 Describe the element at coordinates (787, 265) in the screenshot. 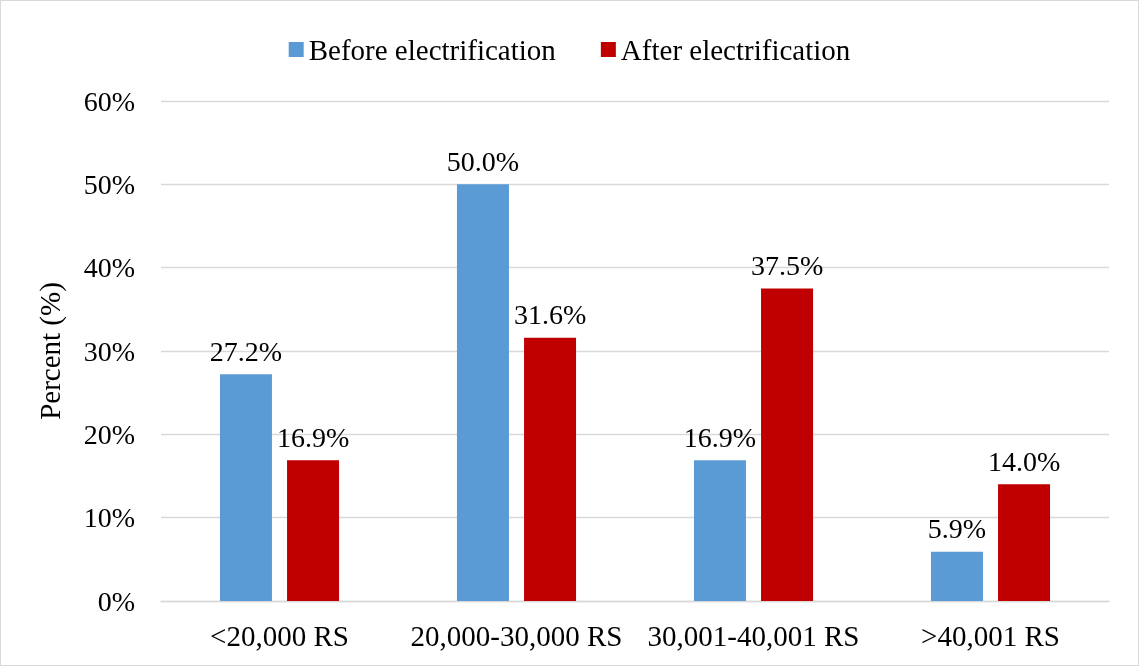

I see `data-label: 37.5%` at that location.